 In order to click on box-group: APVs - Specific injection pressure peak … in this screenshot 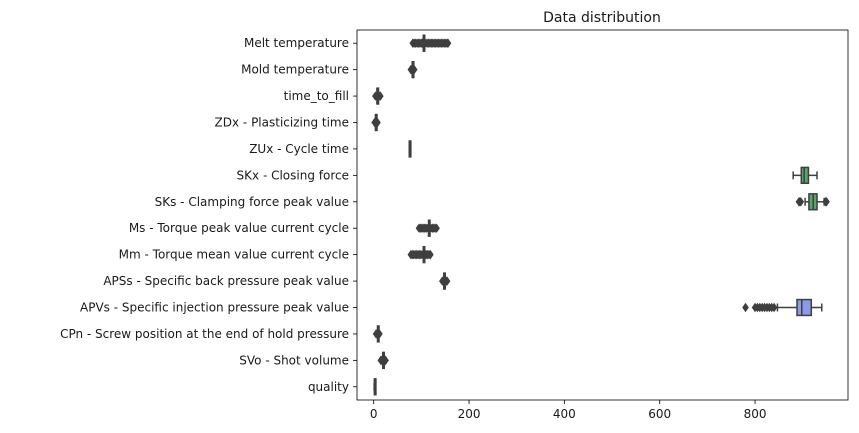, I will do `click(451, 307)`.